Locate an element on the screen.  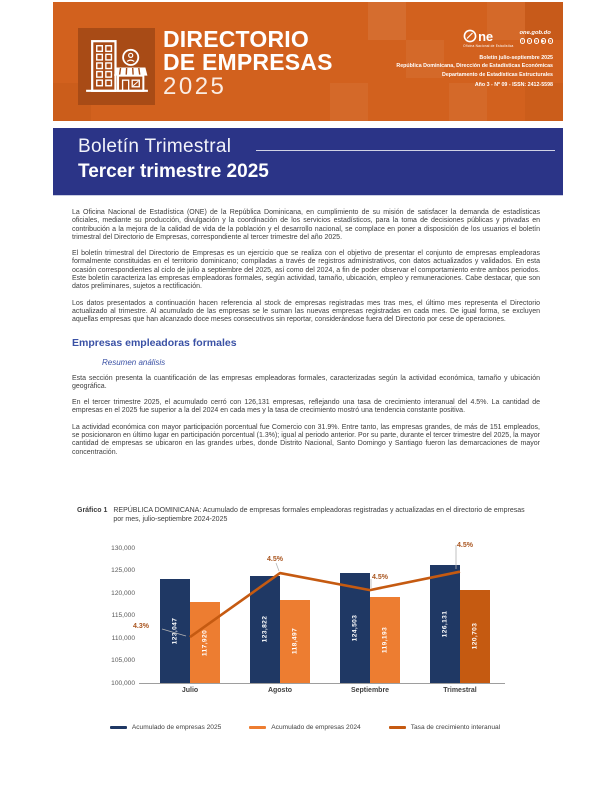
website-link: one.gob.do is located at coordinates (535, 33).